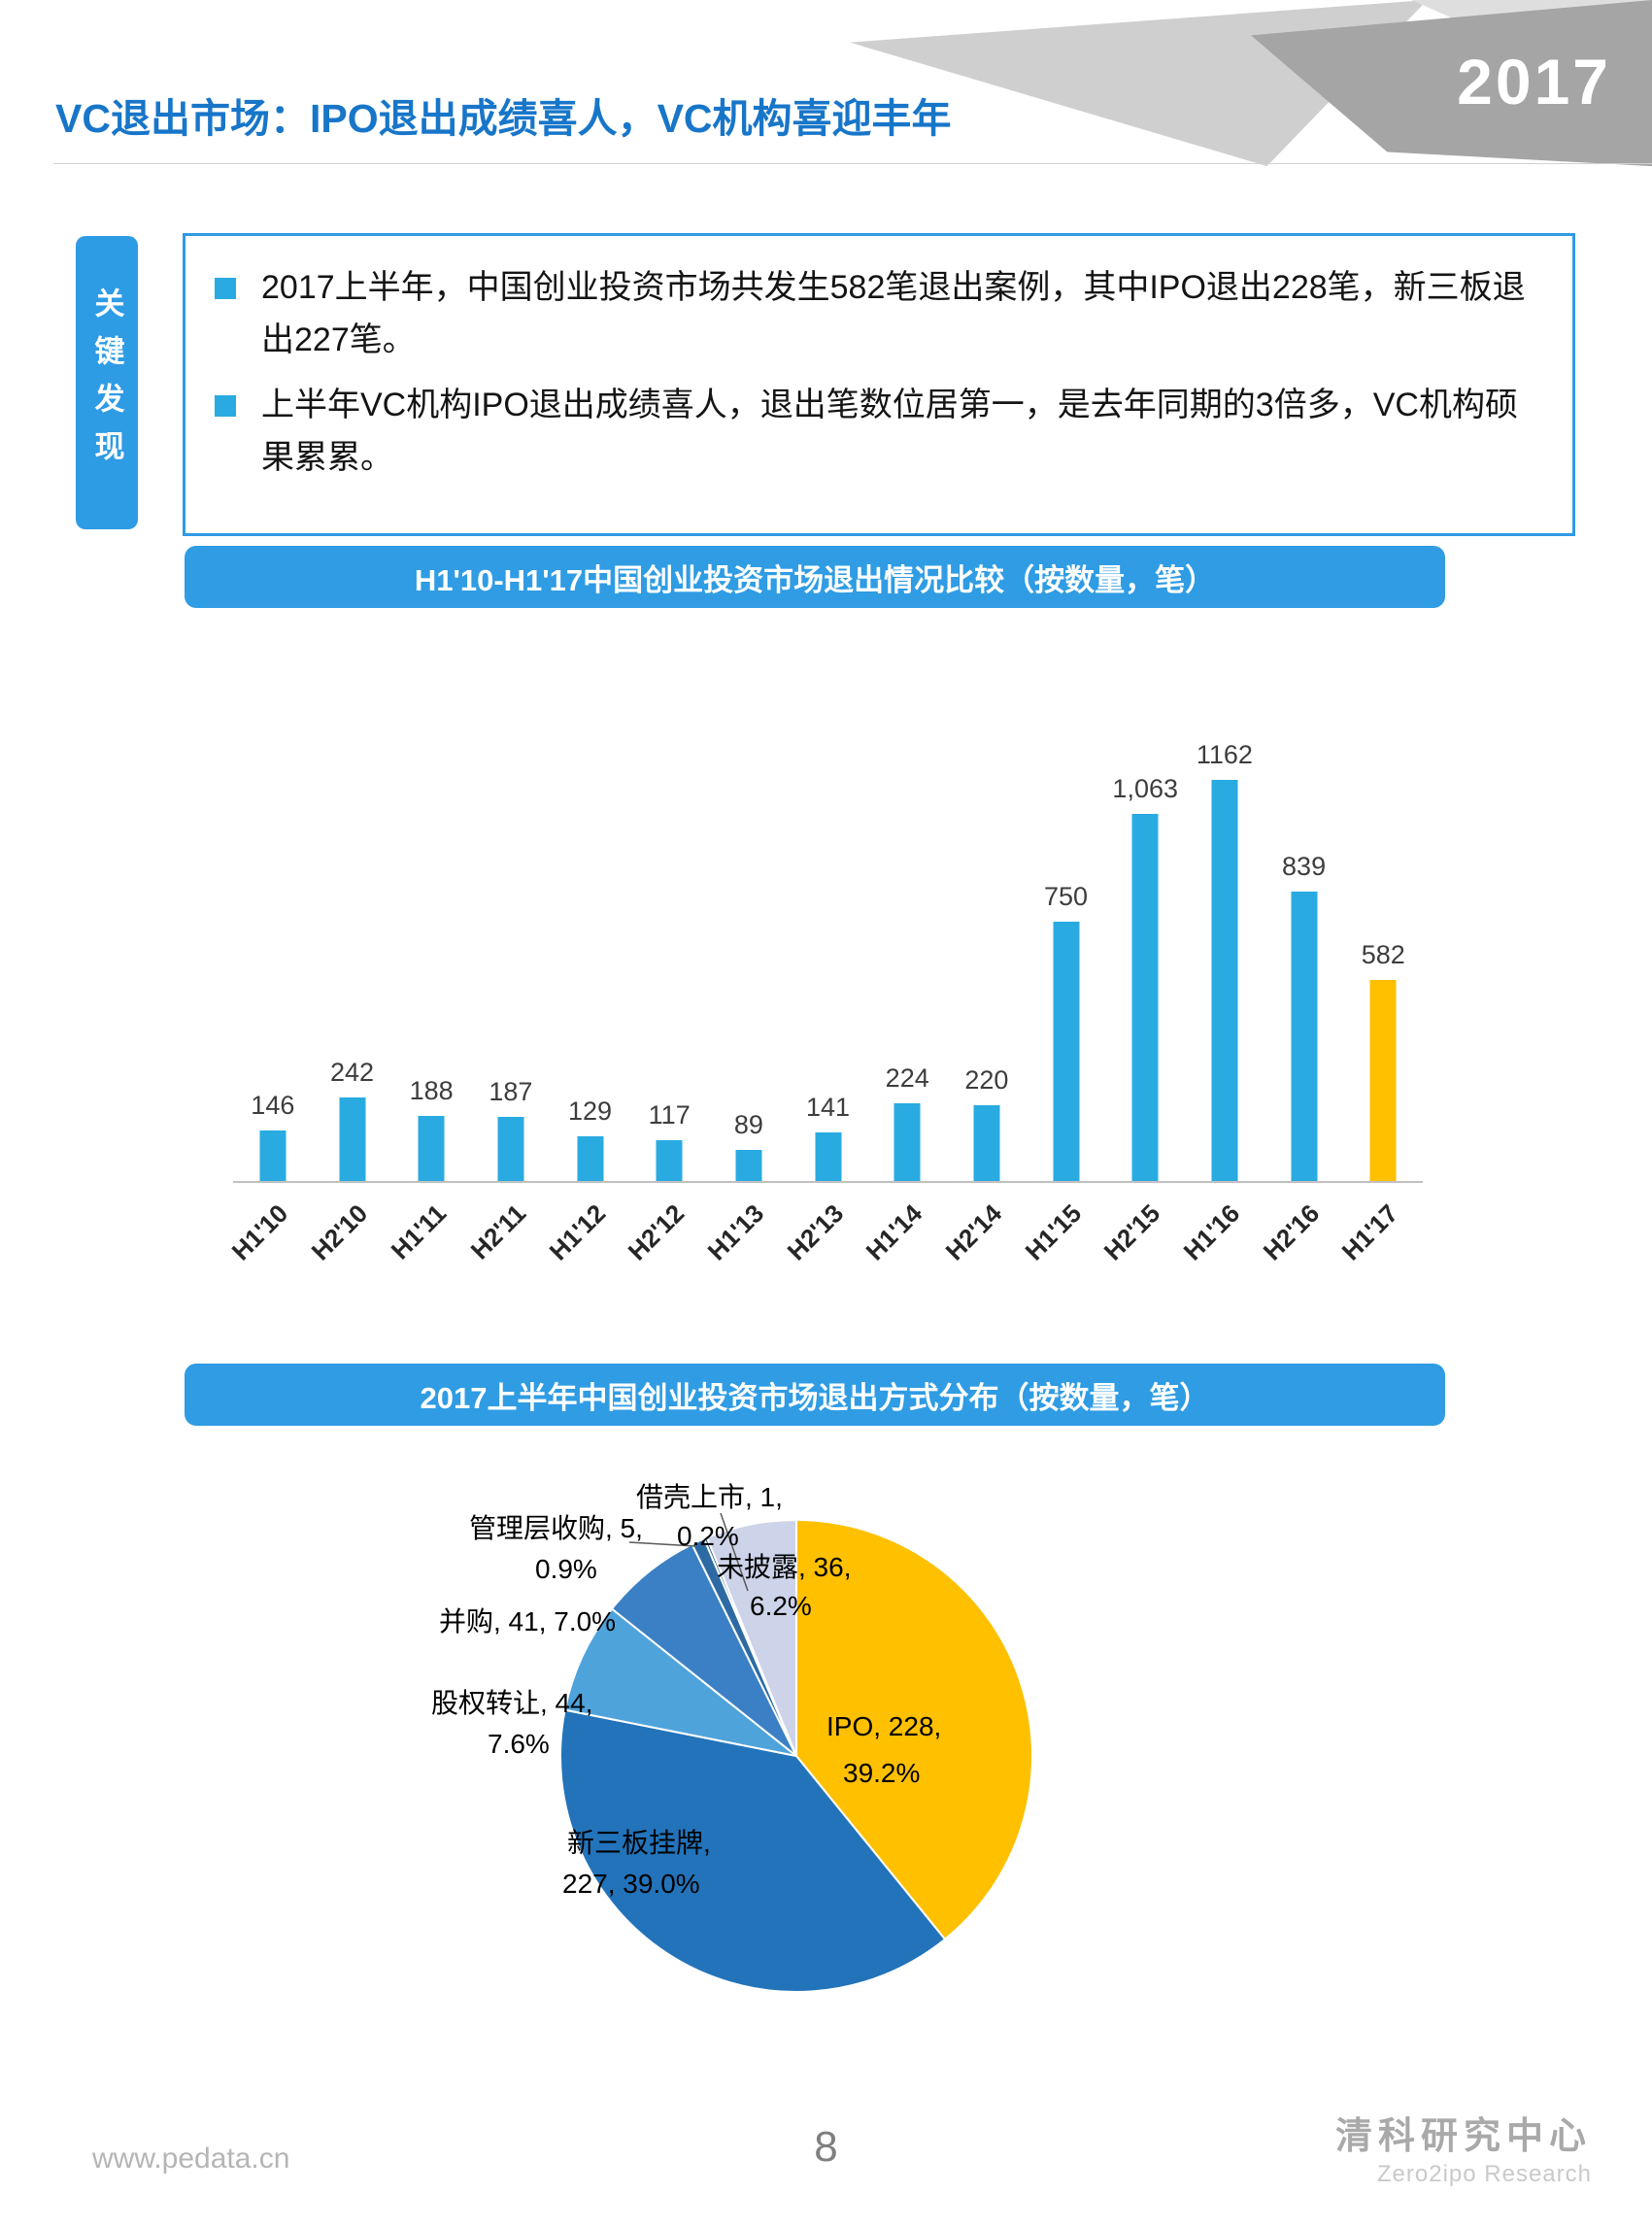  Describe the element at coordinates (273, 1155) in the screenshot. I see `bar-H1'10` at that location.